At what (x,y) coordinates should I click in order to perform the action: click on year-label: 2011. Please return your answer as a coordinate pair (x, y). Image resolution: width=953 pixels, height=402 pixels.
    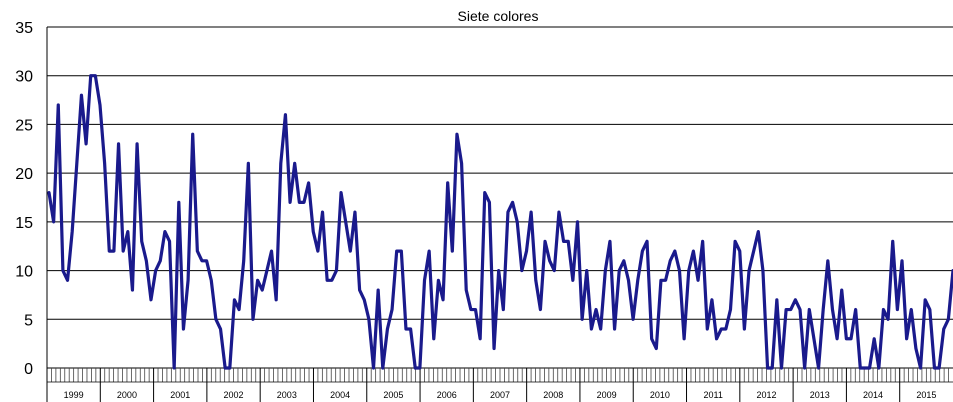
    Looking at the image, I should click on (712, 395).